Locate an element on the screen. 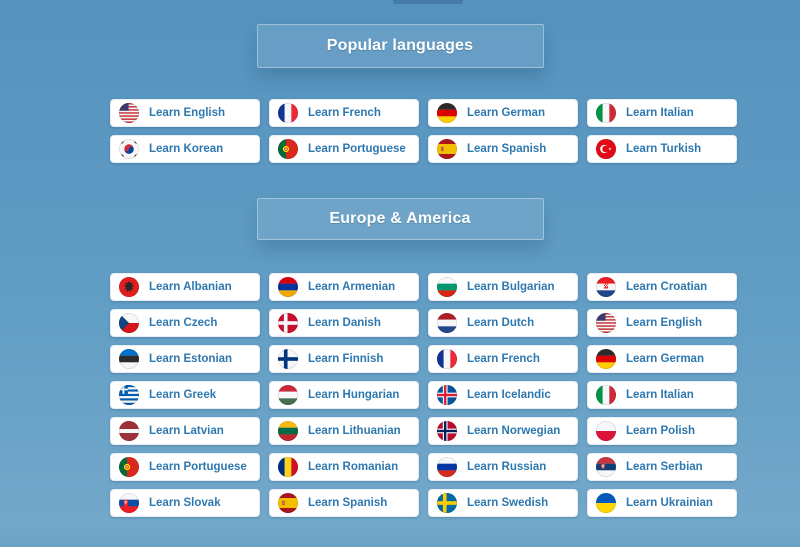 The image size is (800, 547). europe-america-title: Europe & America is located at coordinates (400, 218).